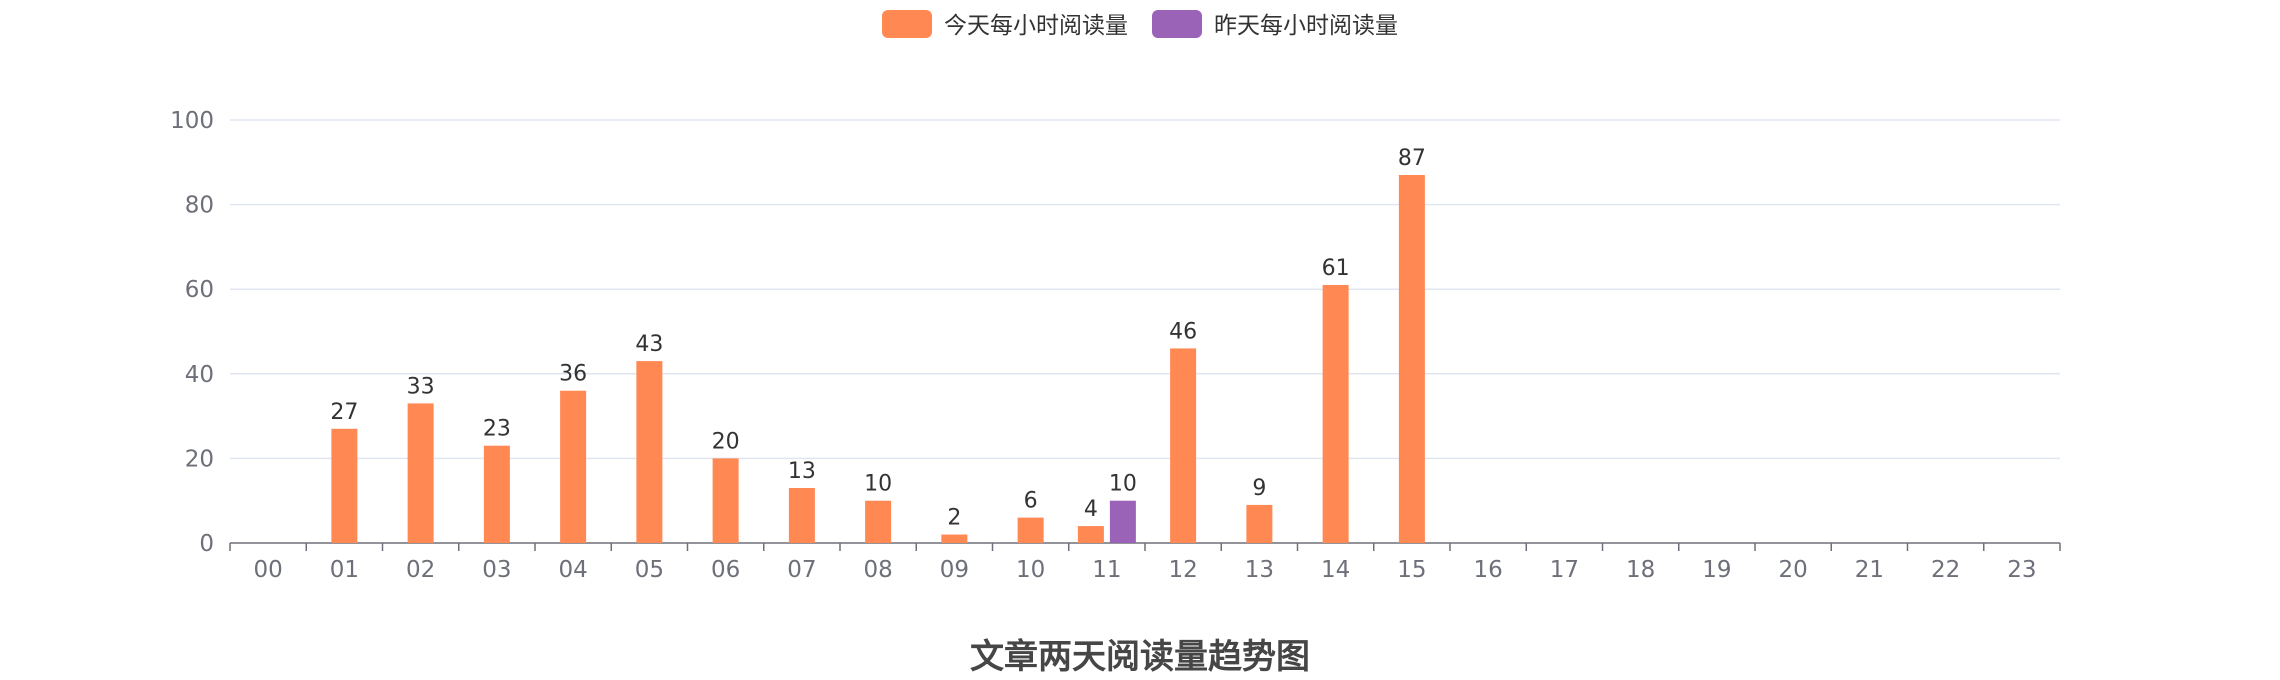 The height and width of the screenshot is (680, 2280). I want to click on x-tick-label: 14, so click(1335, 570).